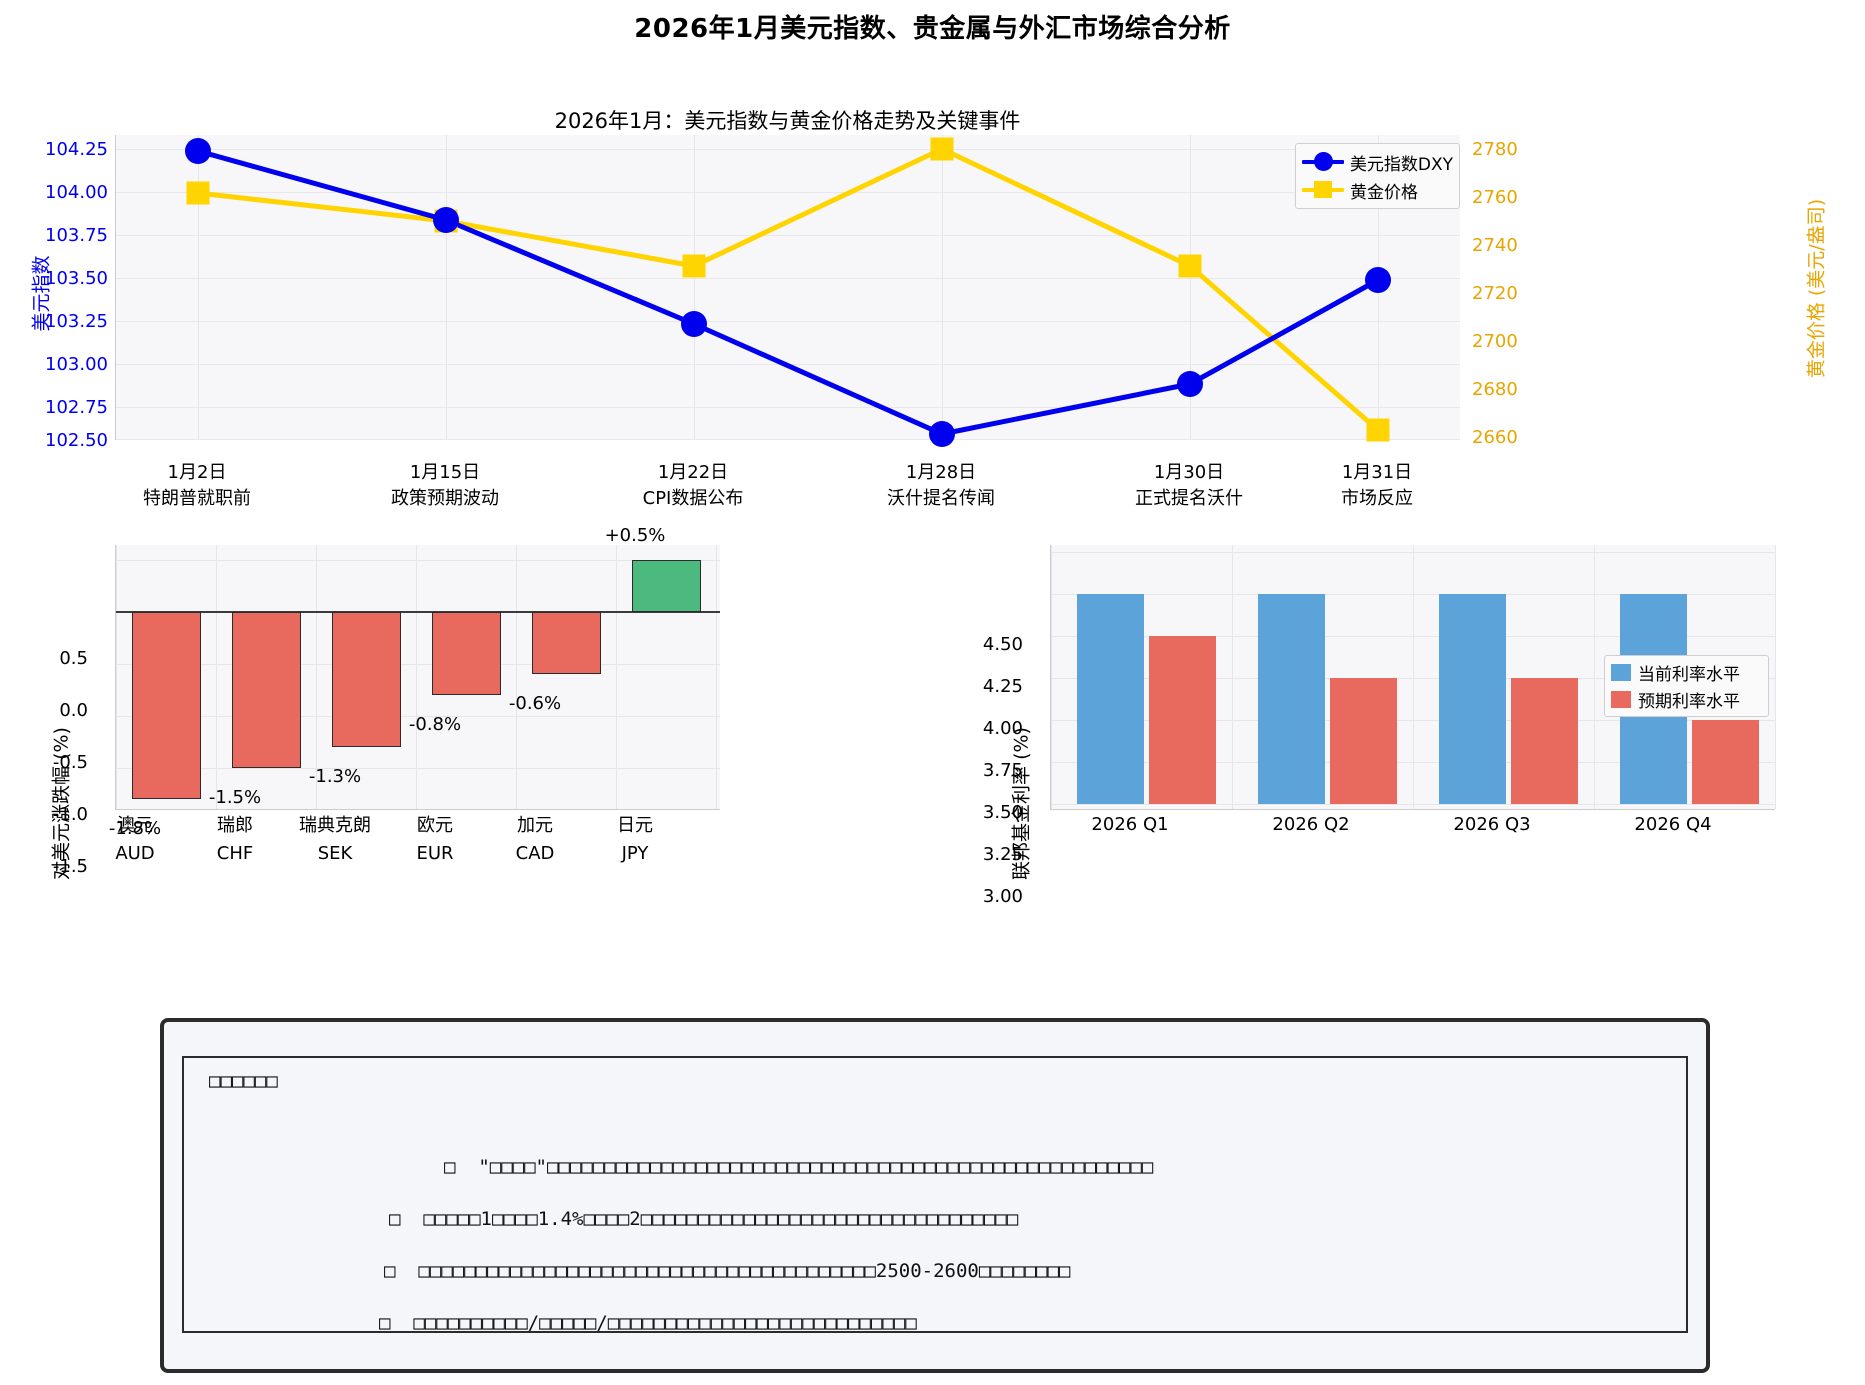  I want to click on chart2-xtick-aud: 澳元 AUD, so click(135, 840).